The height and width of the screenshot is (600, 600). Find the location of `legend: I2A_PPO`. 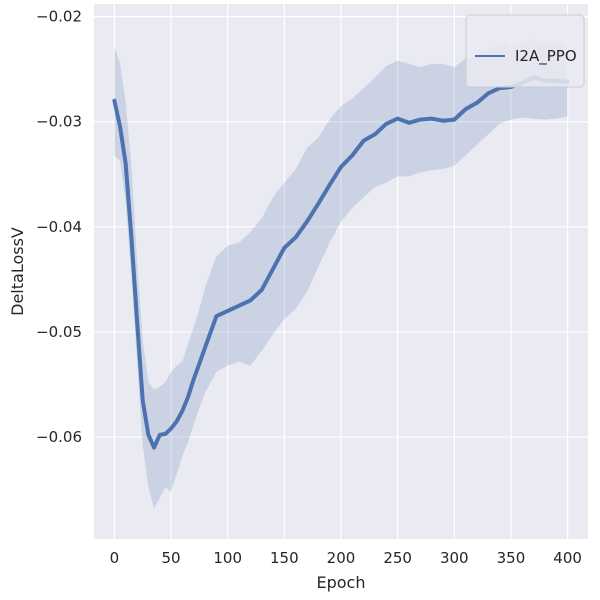

legend: I2A_PPO is located at coordinates (525, 51).